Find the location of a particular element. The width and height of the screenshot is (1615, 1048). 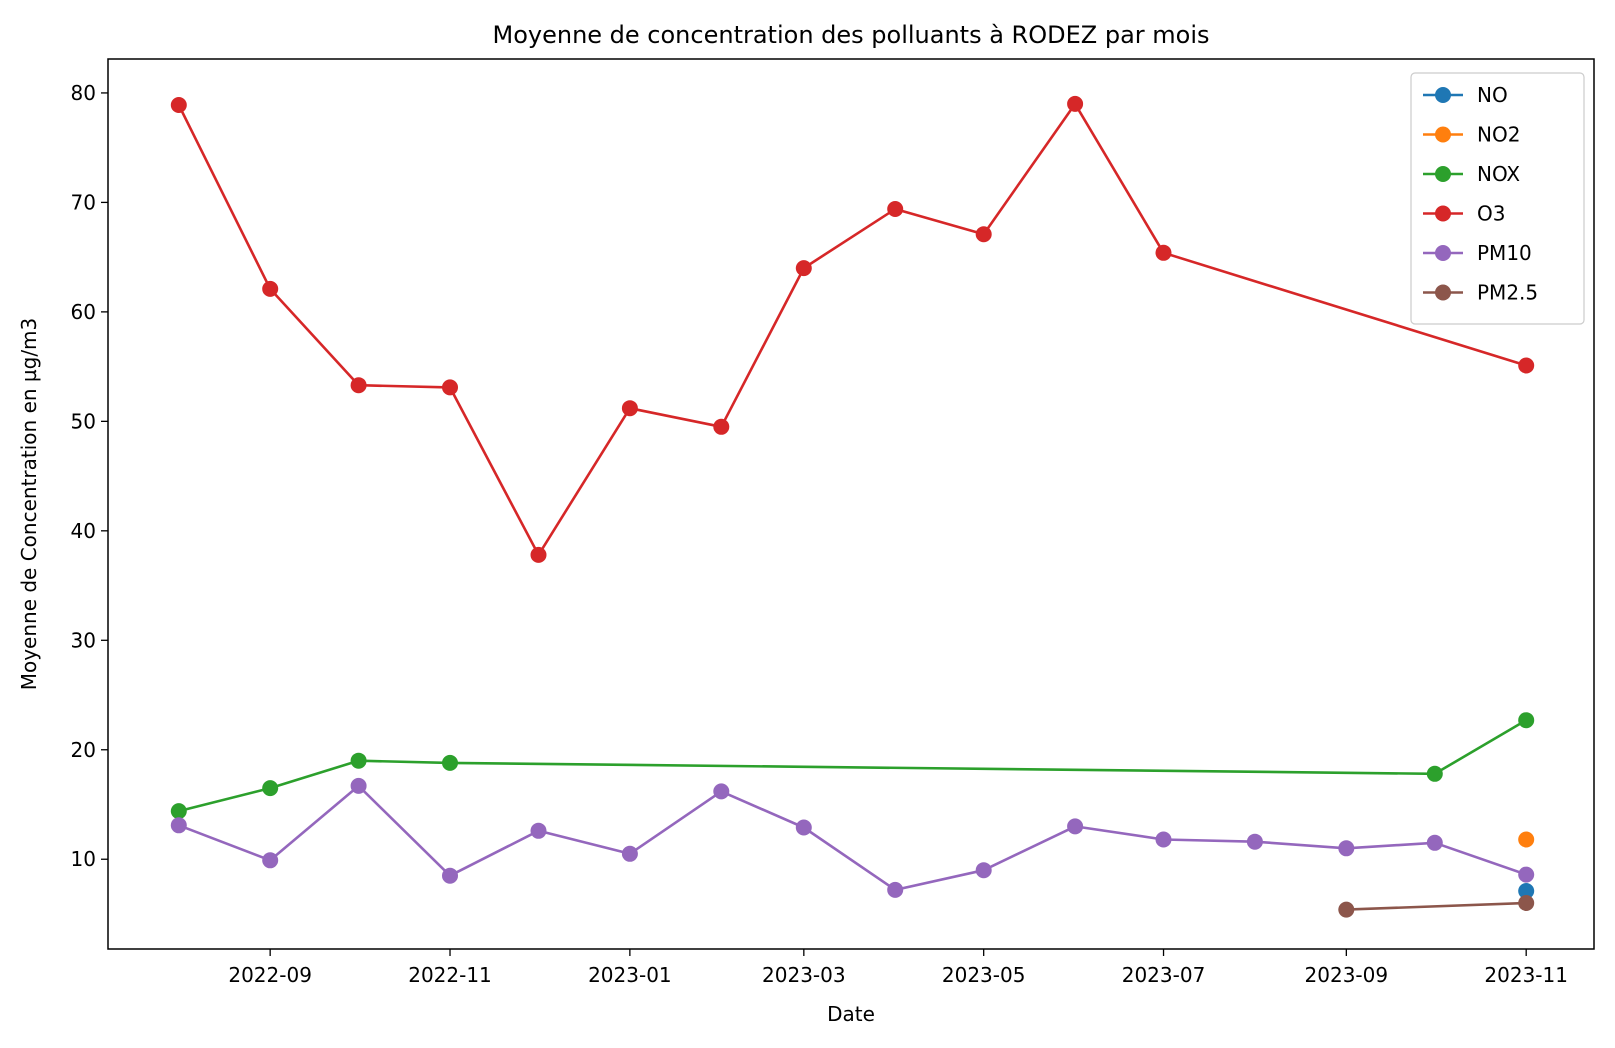

legend-item-pm25: PM2.5 is located at coordinates (1480, 293).